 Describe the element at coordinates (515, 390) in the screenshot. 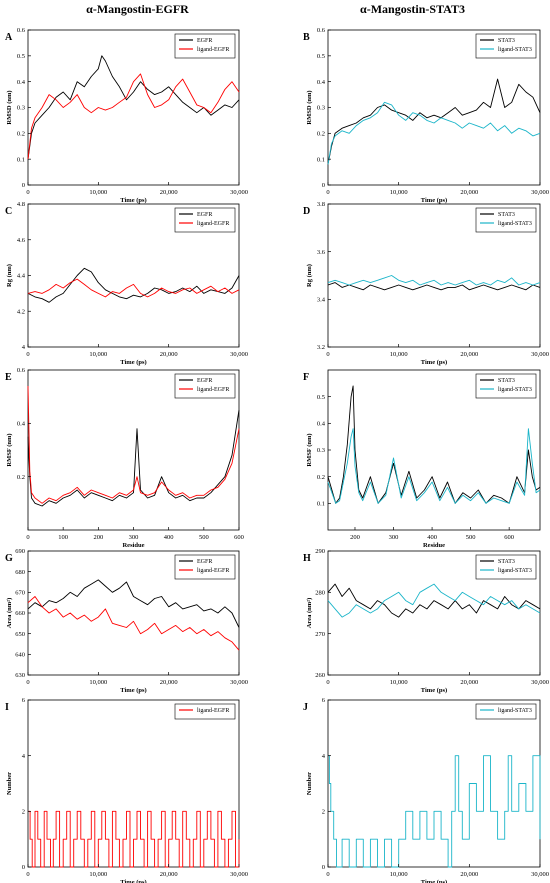

I see `legend-label-f: ligand-STAT3` at that location.